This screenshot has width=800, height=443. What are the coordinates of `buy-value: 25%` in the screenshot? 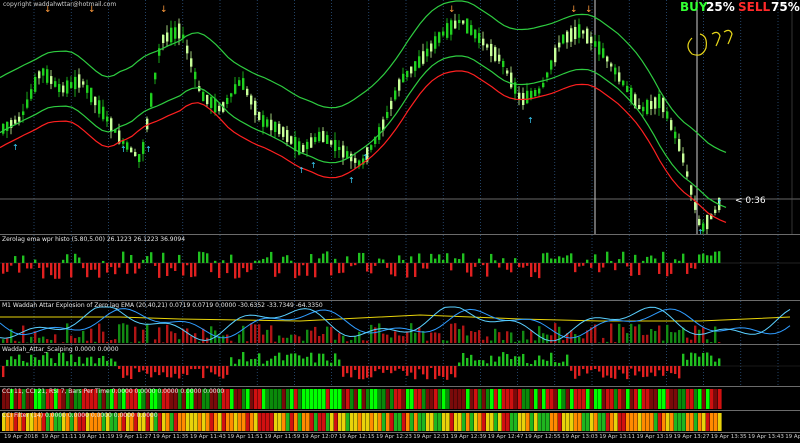 It's located at (720, 7).